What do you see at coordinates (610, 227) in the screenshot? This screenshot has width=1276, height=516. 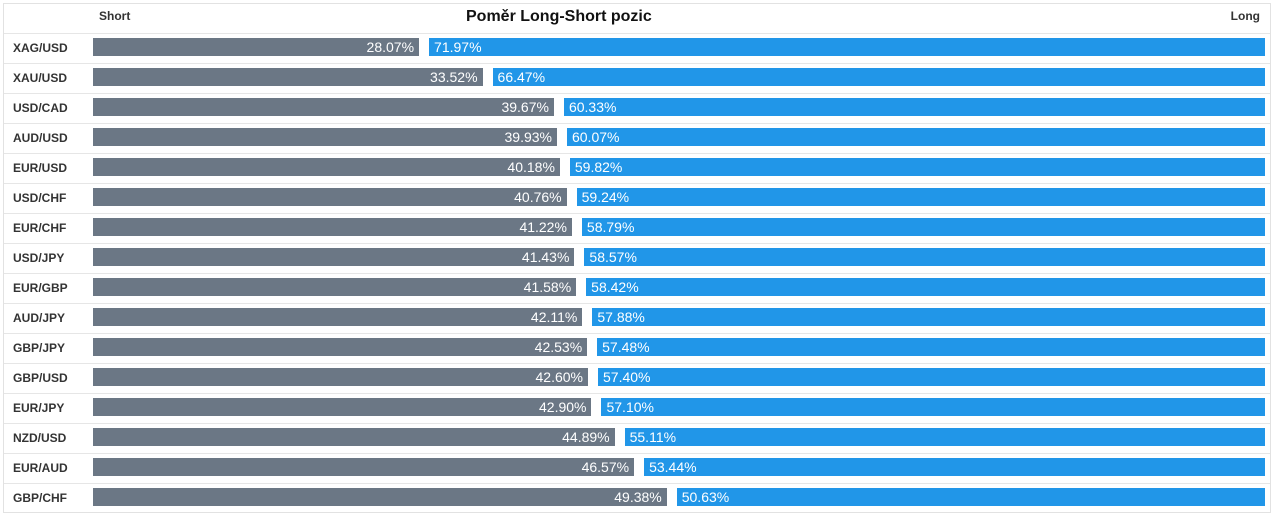 I see `long-value-label: 58.79%` at bounding box center [610, 227].